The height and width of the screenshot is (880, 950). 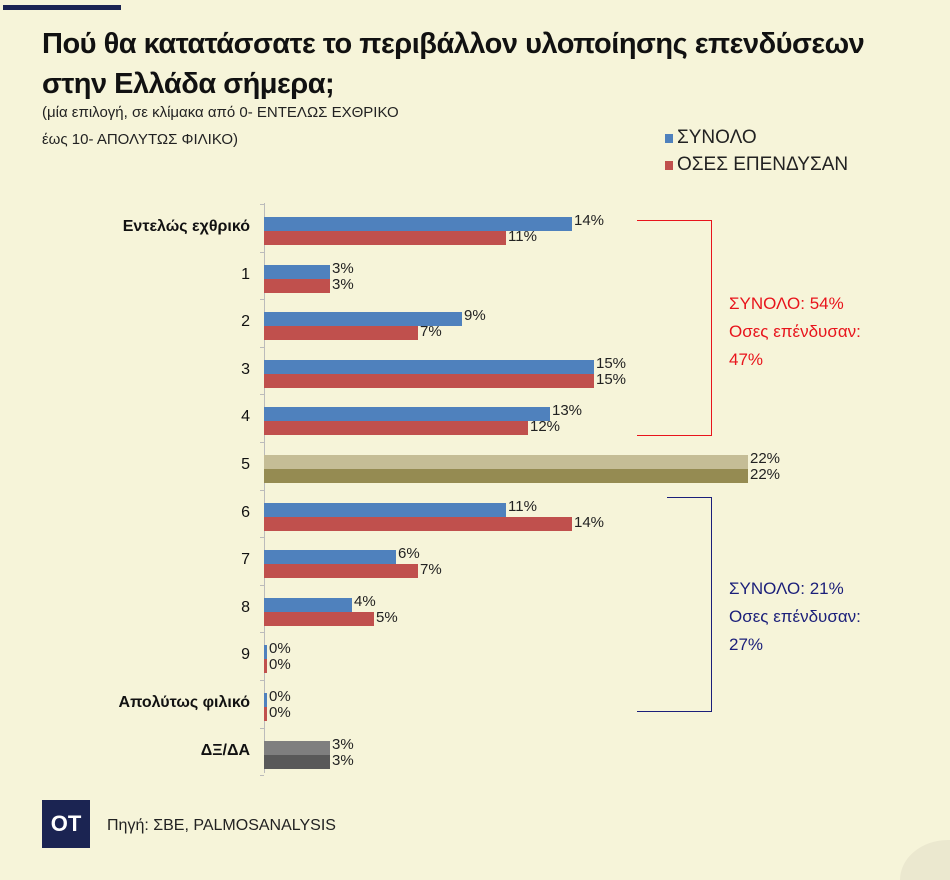 I want to click on category-label: 2, so click(x=245, y=322).